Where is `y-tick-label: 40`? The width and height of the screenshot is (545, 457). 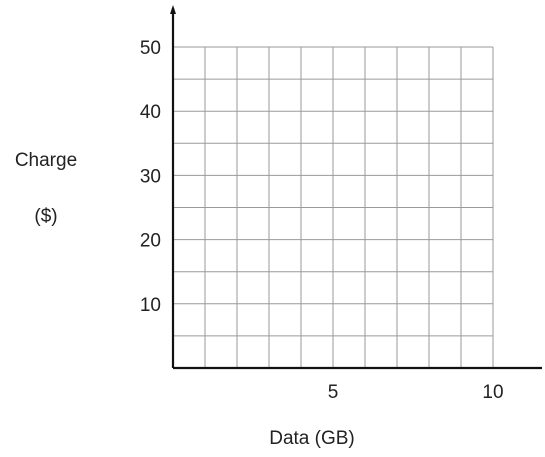
y-tick-label: 40 is located at coordinates (150, 112).